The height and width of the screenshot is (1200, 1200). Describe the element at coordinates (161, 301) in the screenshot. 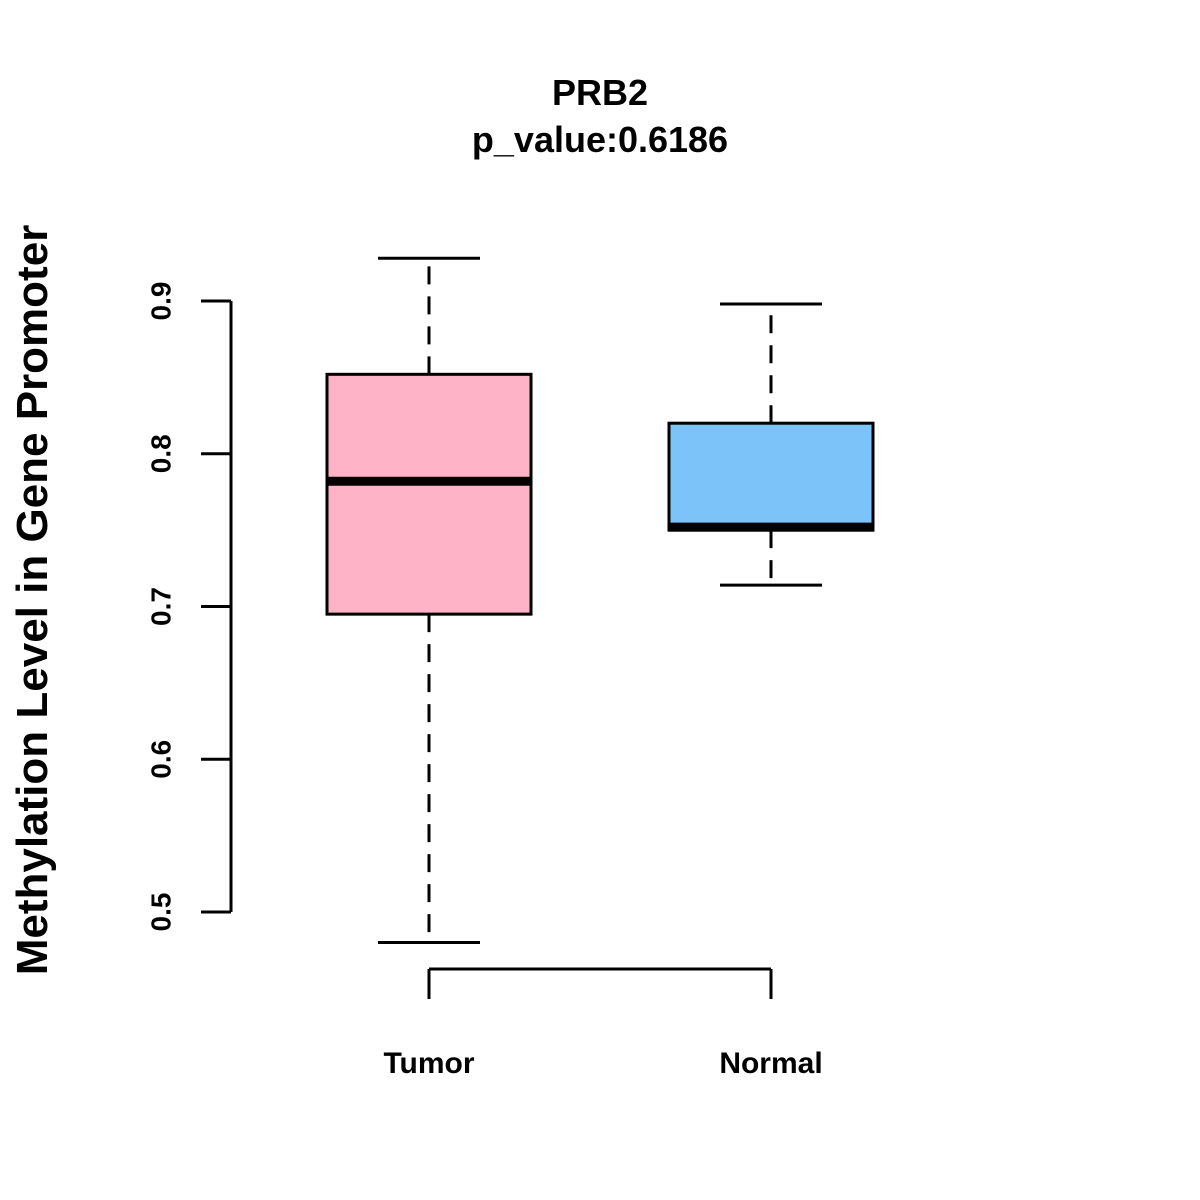

I see `y-tick-label: 0.9` at that location.